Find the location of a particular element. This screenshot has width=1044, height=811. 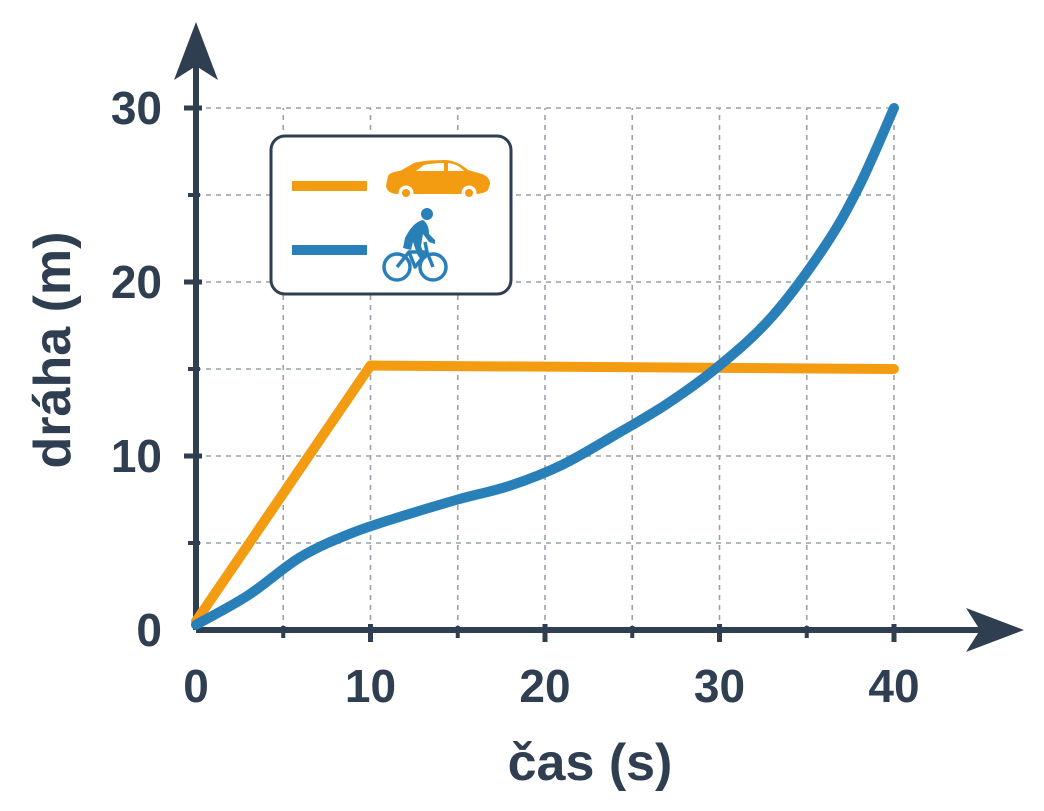

y-axis-title: dráha (m) is located at coordinates (53, 350).